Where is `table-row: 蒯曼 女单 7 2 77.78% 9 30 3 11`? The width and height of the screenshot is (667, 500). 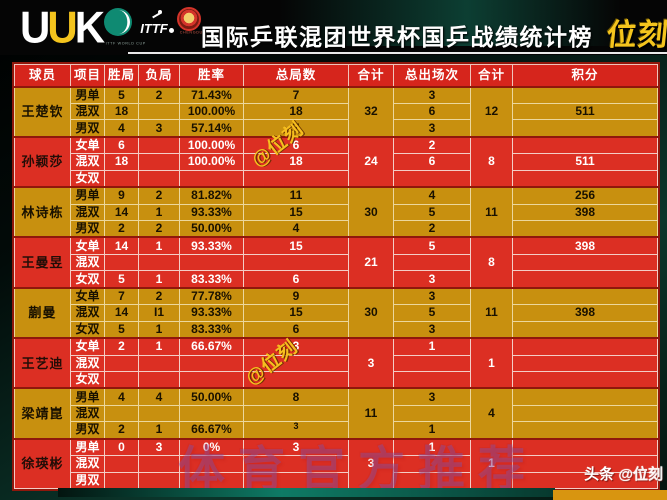
table-row: 蒯曼 女单 7 2 77.78% 9 30 3 11 is located at coordinates (336, 312).